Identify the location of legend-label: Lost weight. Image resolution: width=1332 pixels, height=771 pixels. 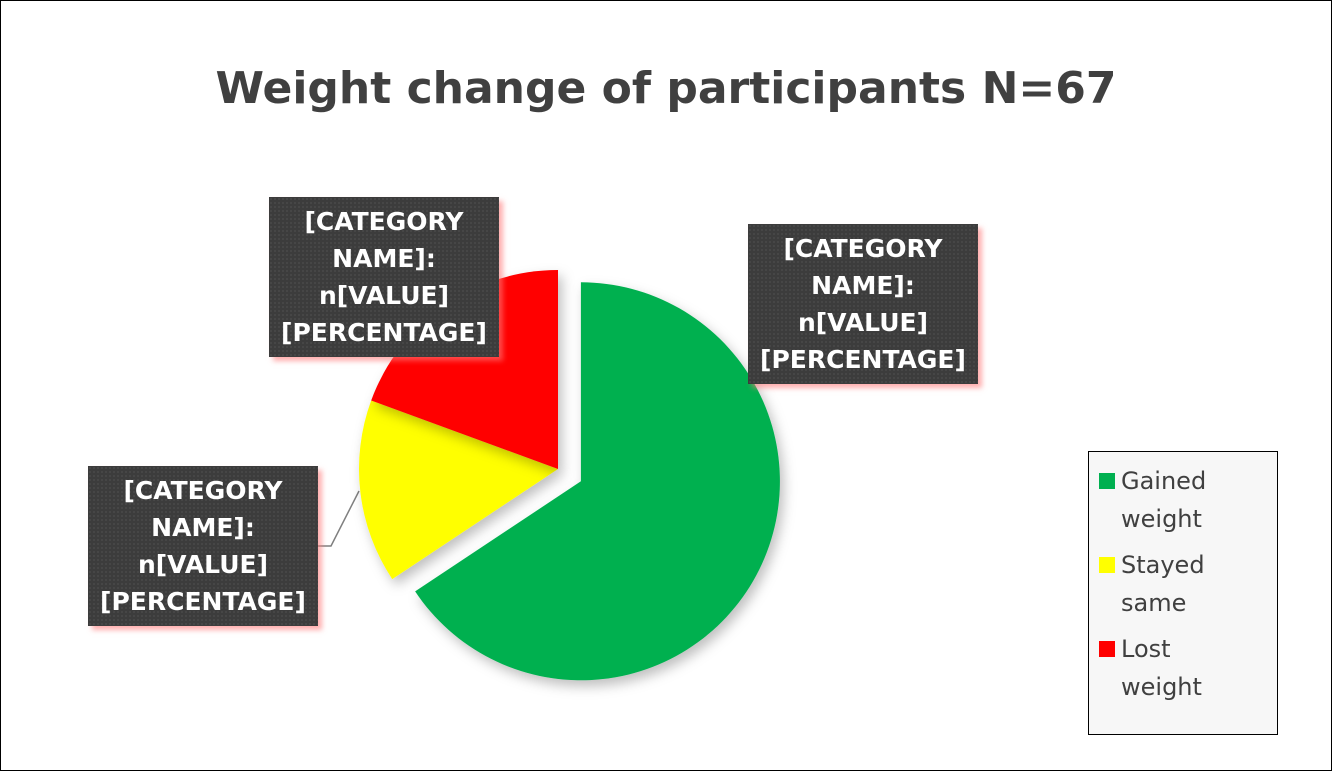
(1161, 668).